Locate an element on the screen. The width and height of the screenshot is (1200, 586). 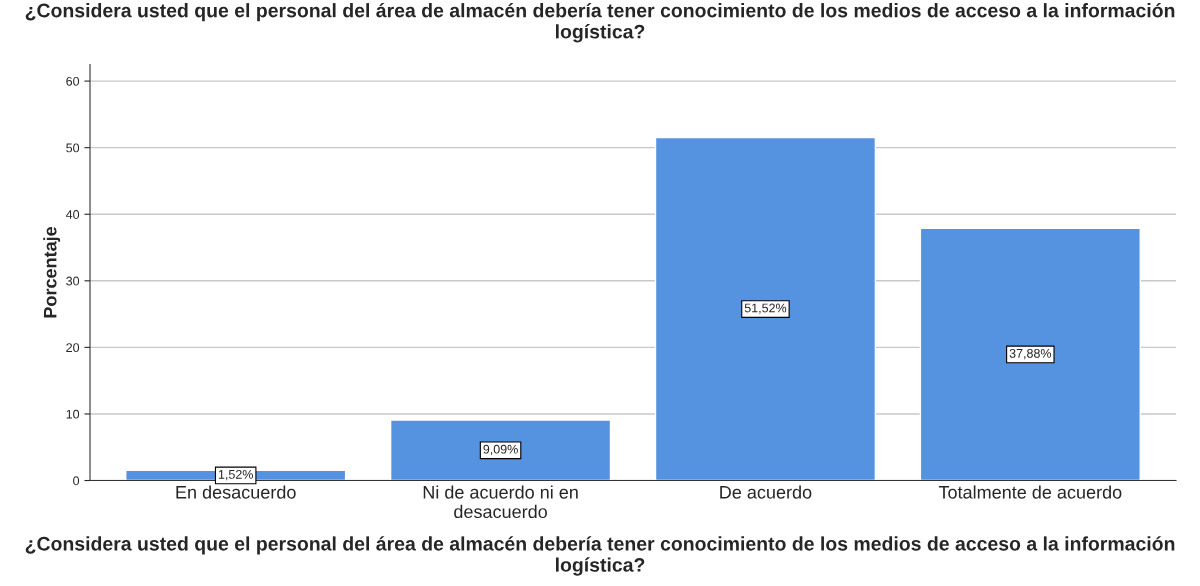
x-tick-label: Ni de acuerdo ni en desacuerdo is located at coordinates (500, 502).